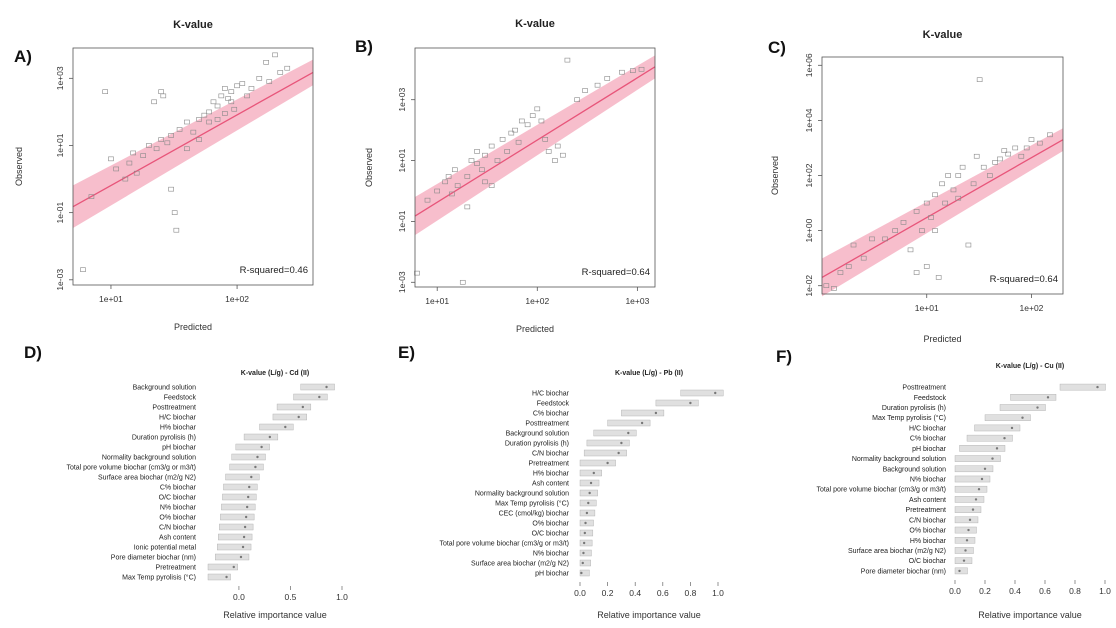  What do you see at coordinates (649, 615) in the screenshot?
I see `x-axis-label: Relative importance value` at bounding box center [649, 615].